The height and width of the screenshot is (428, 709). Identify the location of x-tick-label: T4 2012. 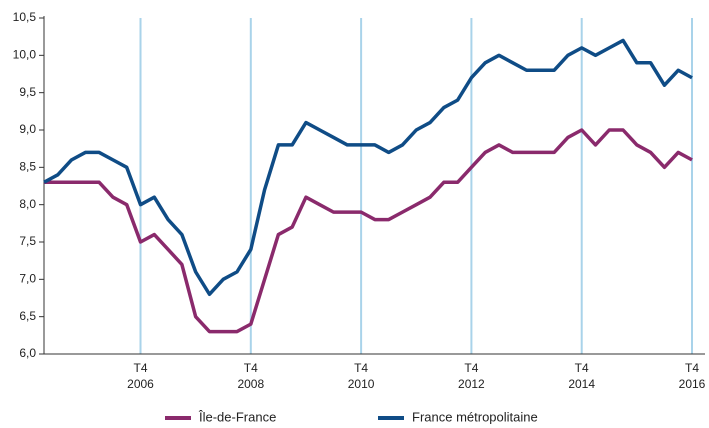
(471, 376).